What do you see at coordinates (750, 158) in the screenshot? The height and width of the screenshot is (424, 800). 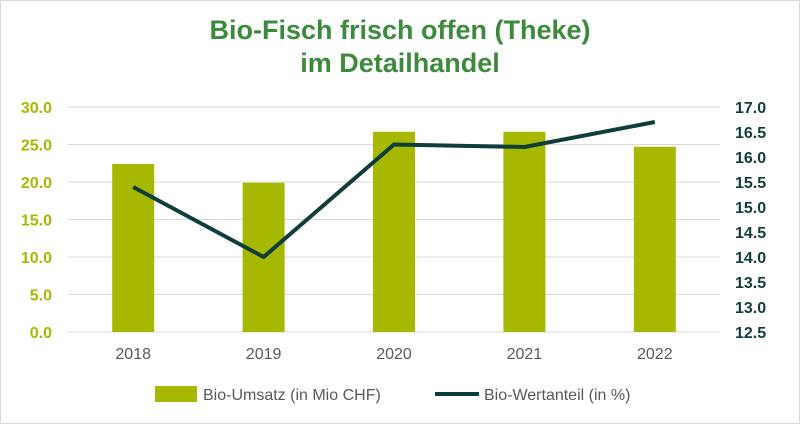 I see `y-right-tick-label: 16.0` at bounding box center [750, 158].